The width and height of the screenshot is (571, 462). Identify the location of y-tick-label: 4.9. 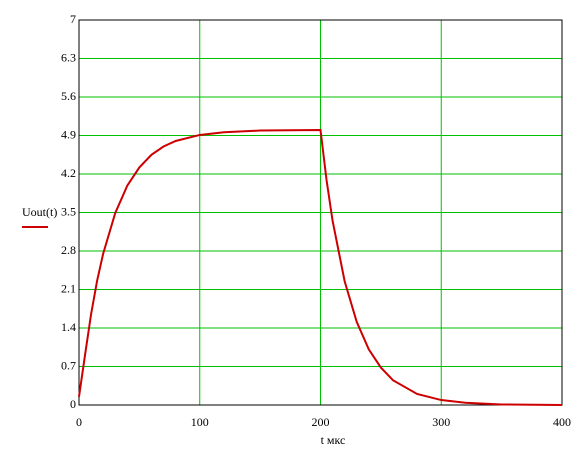
(68, 134).